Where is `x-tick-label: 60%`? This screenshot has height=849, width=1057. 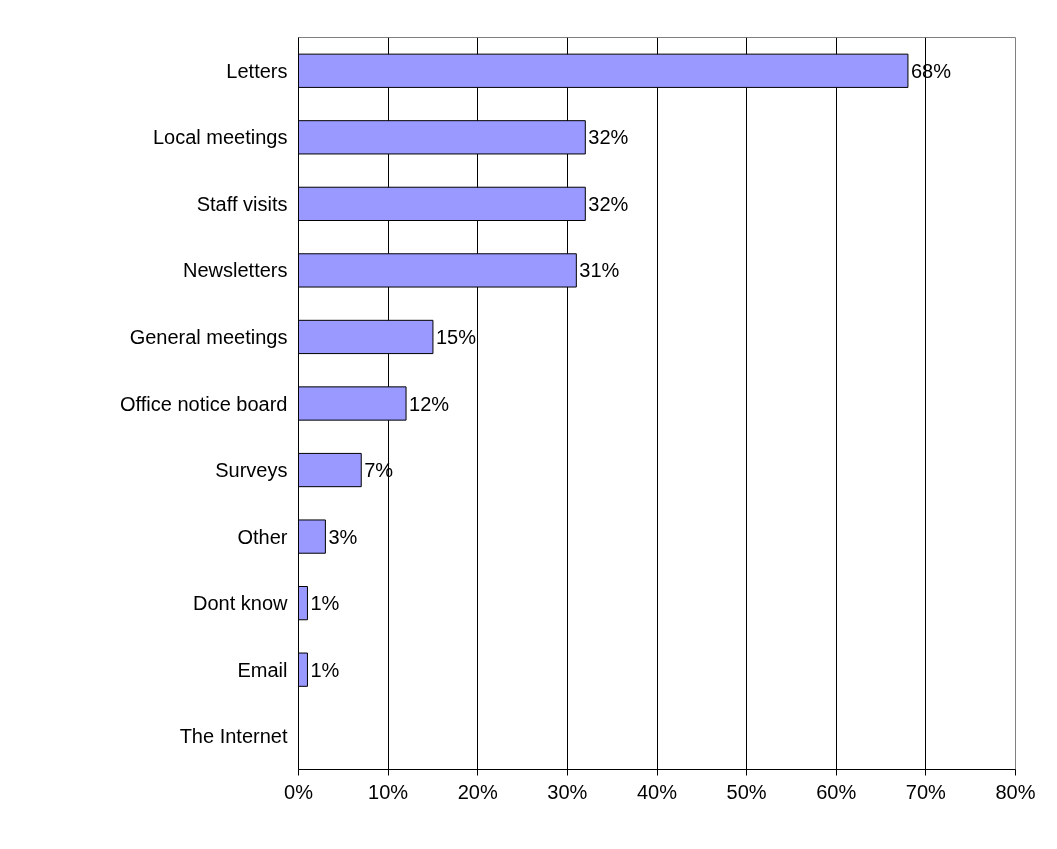
x-tick-label: 60% is located at coordinates (836, 791).